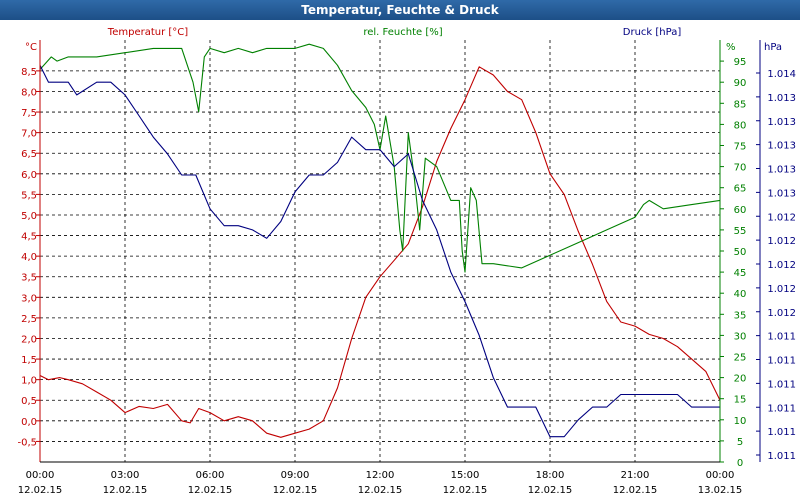 The width and height of the screenshot is (800, 500). I want to click on x-tick-time: 15:00, so click(465, 475).